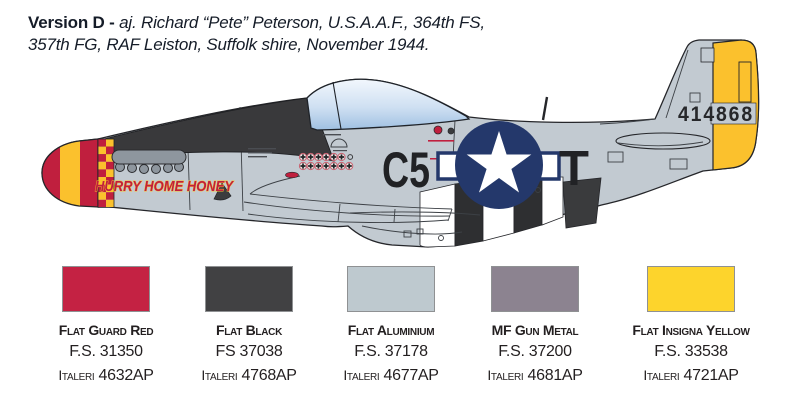 The image size is (800, 400). What do you see at coordinates (535, 351) in the screenshot?
I see `paint-fs-number: F.S. 37200` at bounding box center [535, 351].